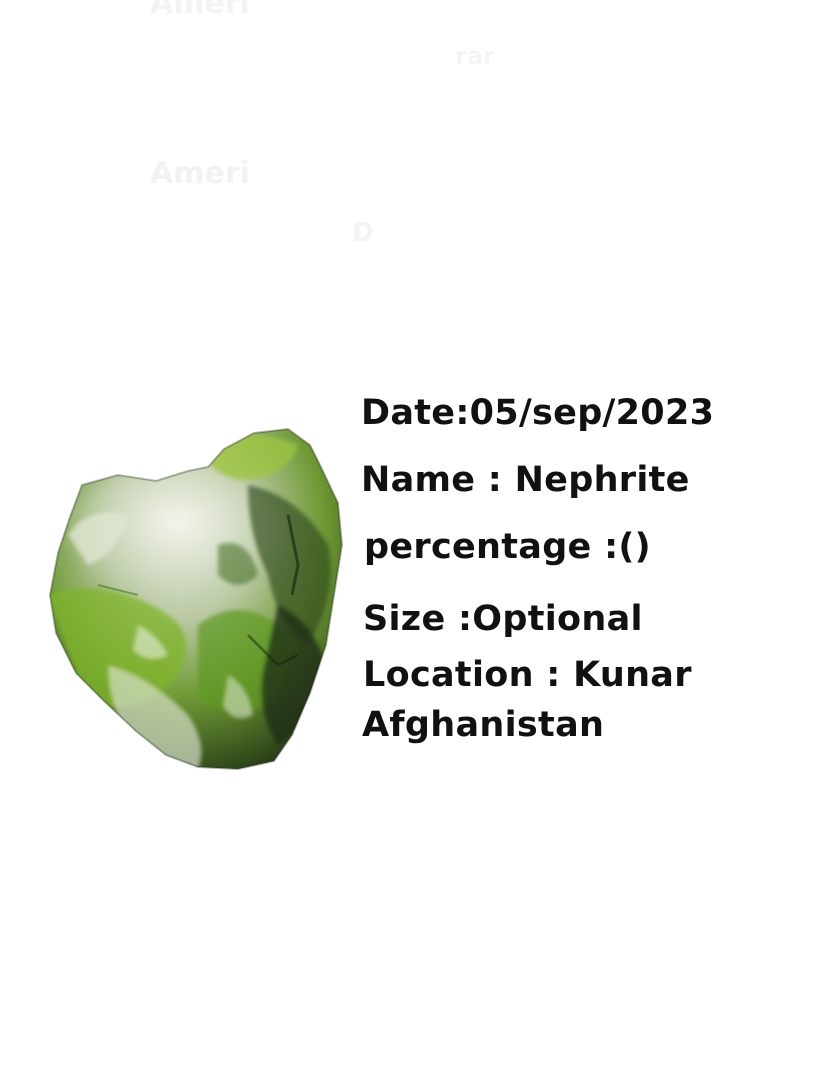 The height and width of the screenshot is (1080, 814). What do you see at coordinates (525, 480) in the screenshot?
I see `name-label: Name : Nephrite` at bounding box center [525, 480].